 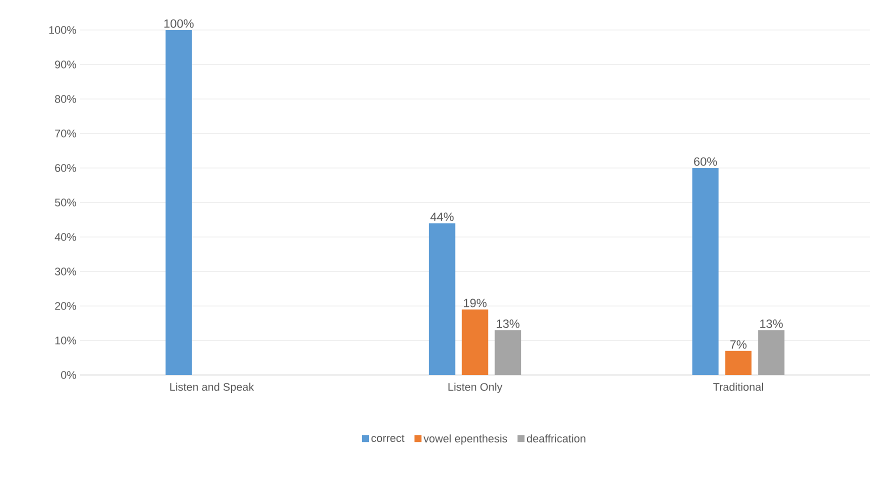 I want to click on y-tick-label: 10%, so click(x=65, y=340).